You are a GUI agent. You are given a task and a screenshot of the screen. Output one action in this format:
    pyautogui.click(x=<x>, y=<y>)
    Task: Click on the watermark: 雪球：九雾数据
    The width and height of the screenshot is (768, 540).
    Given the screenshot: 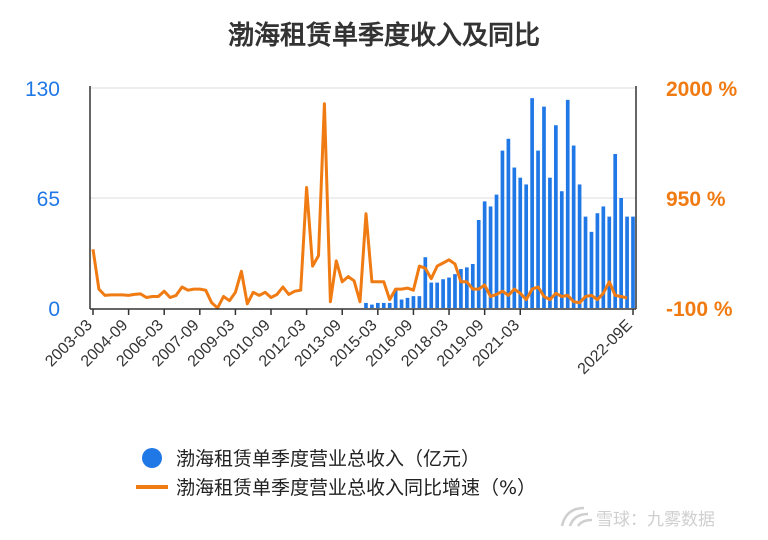 What is the action you would take?
    pyautogui.click(x=637, y=518)
    